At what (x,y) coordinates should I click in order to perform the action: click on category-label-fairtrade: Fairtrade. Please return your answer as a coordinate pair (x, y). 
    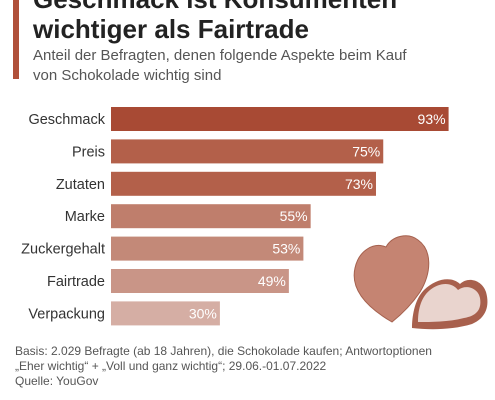
    Looking at the image, I should click on (76, 282).